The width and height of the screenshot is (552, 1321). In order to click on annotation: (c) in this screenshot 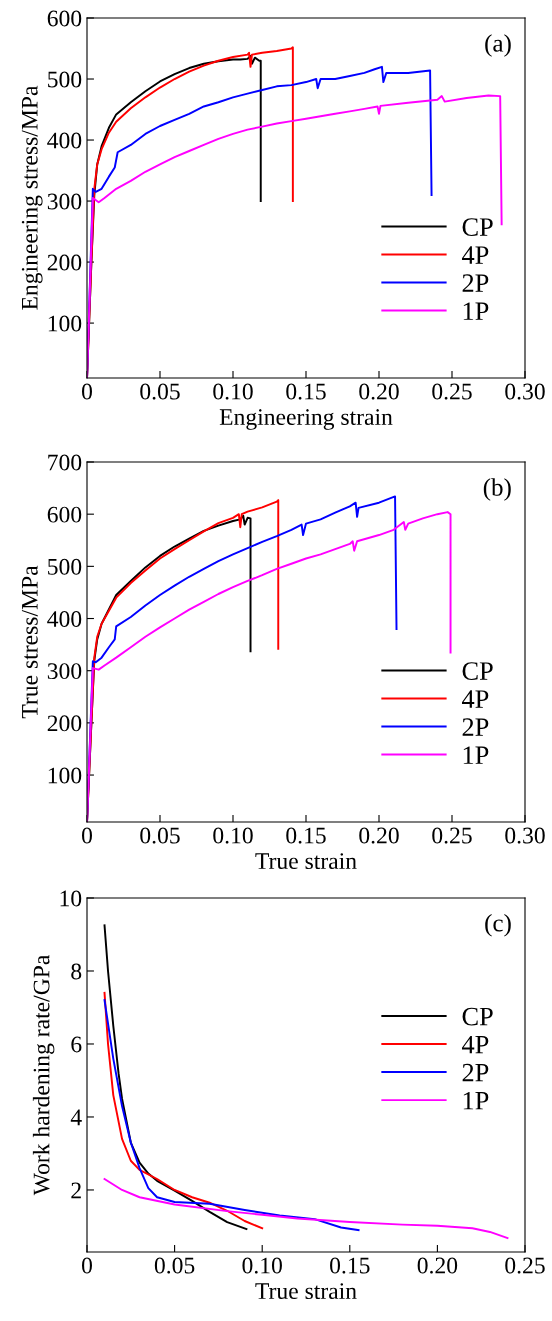, I will do `click(498, 925)`.